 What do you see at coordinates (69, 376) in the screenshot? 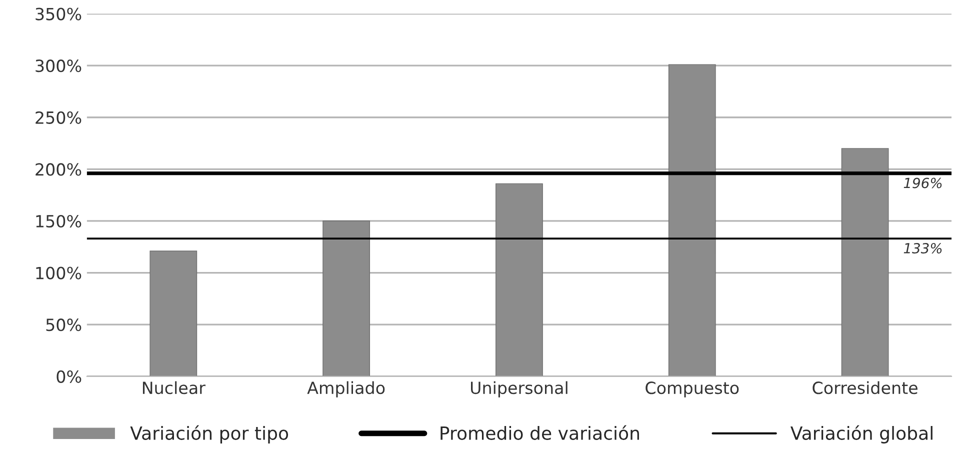
I see `y-tick-label: 0%` at bounding box center [69, 376].